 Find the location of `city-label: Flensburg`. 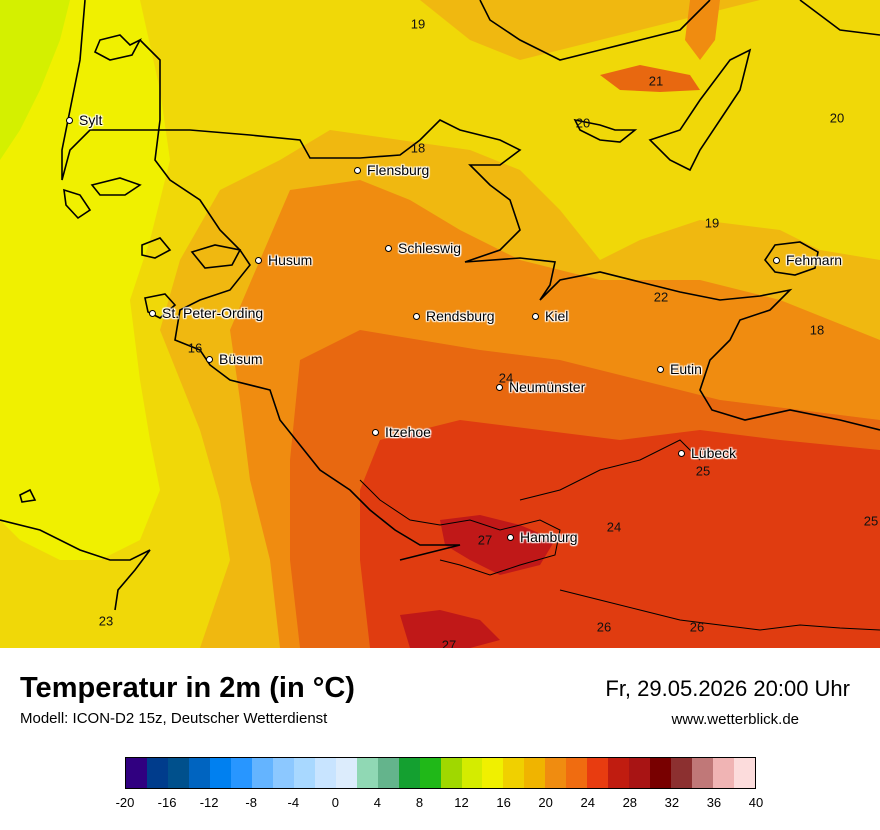

city-label: Flensburg is located at coordinates (398, 170).